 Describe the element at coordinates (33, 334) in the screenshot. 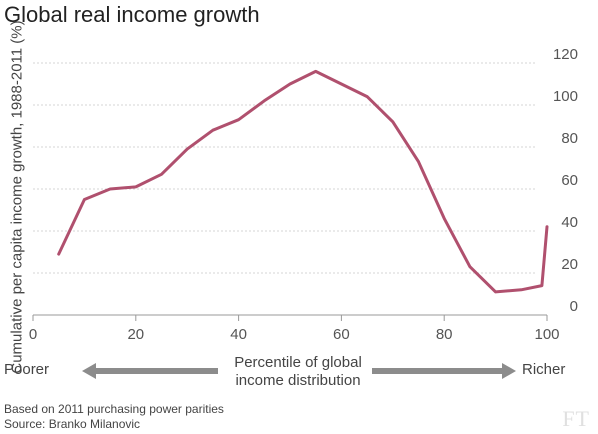

I see `x-tick-label-0: 0` at that location.